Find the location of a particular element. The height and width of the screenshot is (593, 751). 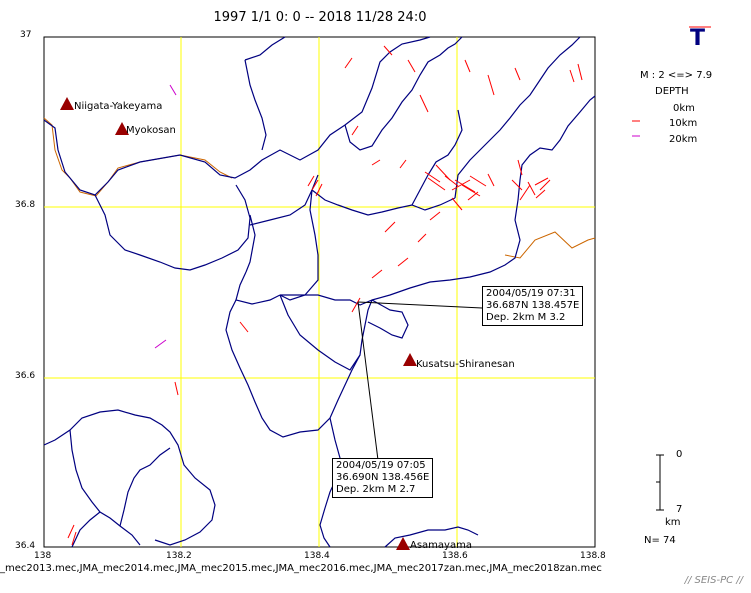

y-tick-label: 36.8 is located at coordinates (25, 205).